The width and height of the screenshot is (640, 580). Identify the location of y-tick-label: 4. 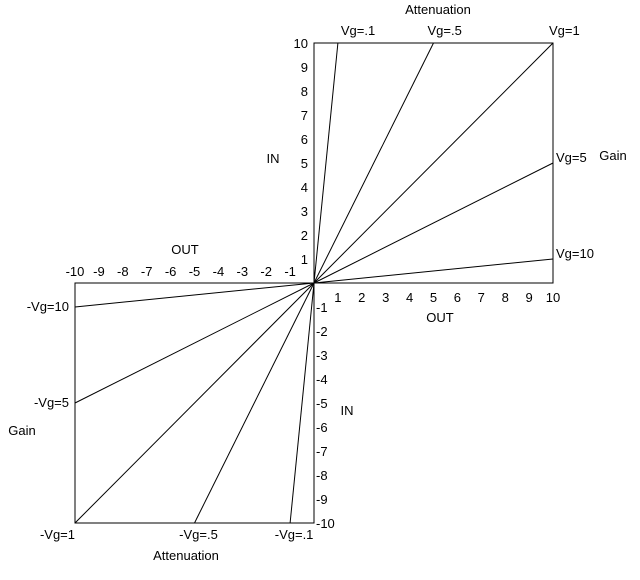
(304, 187).